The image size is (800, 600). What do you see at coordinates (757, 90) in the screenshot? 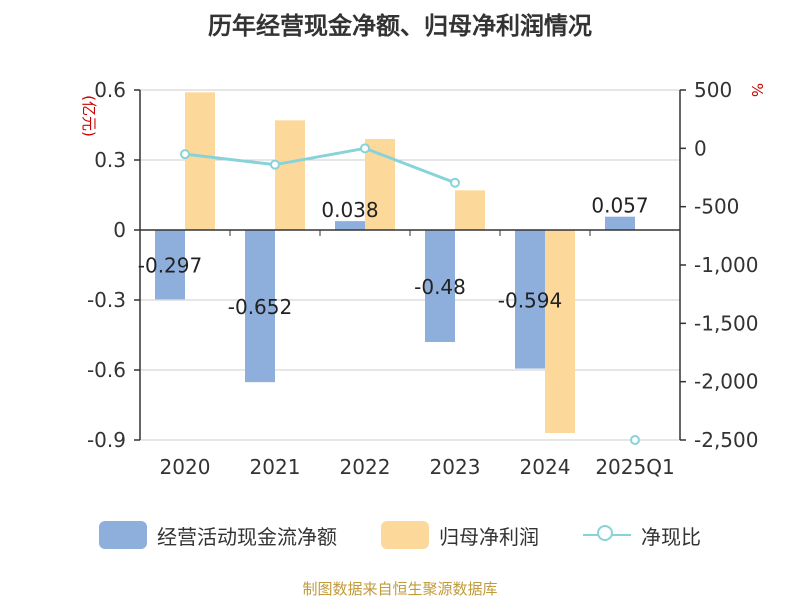
I see `right-axis-unit: %` at bounding box center [757, 90].